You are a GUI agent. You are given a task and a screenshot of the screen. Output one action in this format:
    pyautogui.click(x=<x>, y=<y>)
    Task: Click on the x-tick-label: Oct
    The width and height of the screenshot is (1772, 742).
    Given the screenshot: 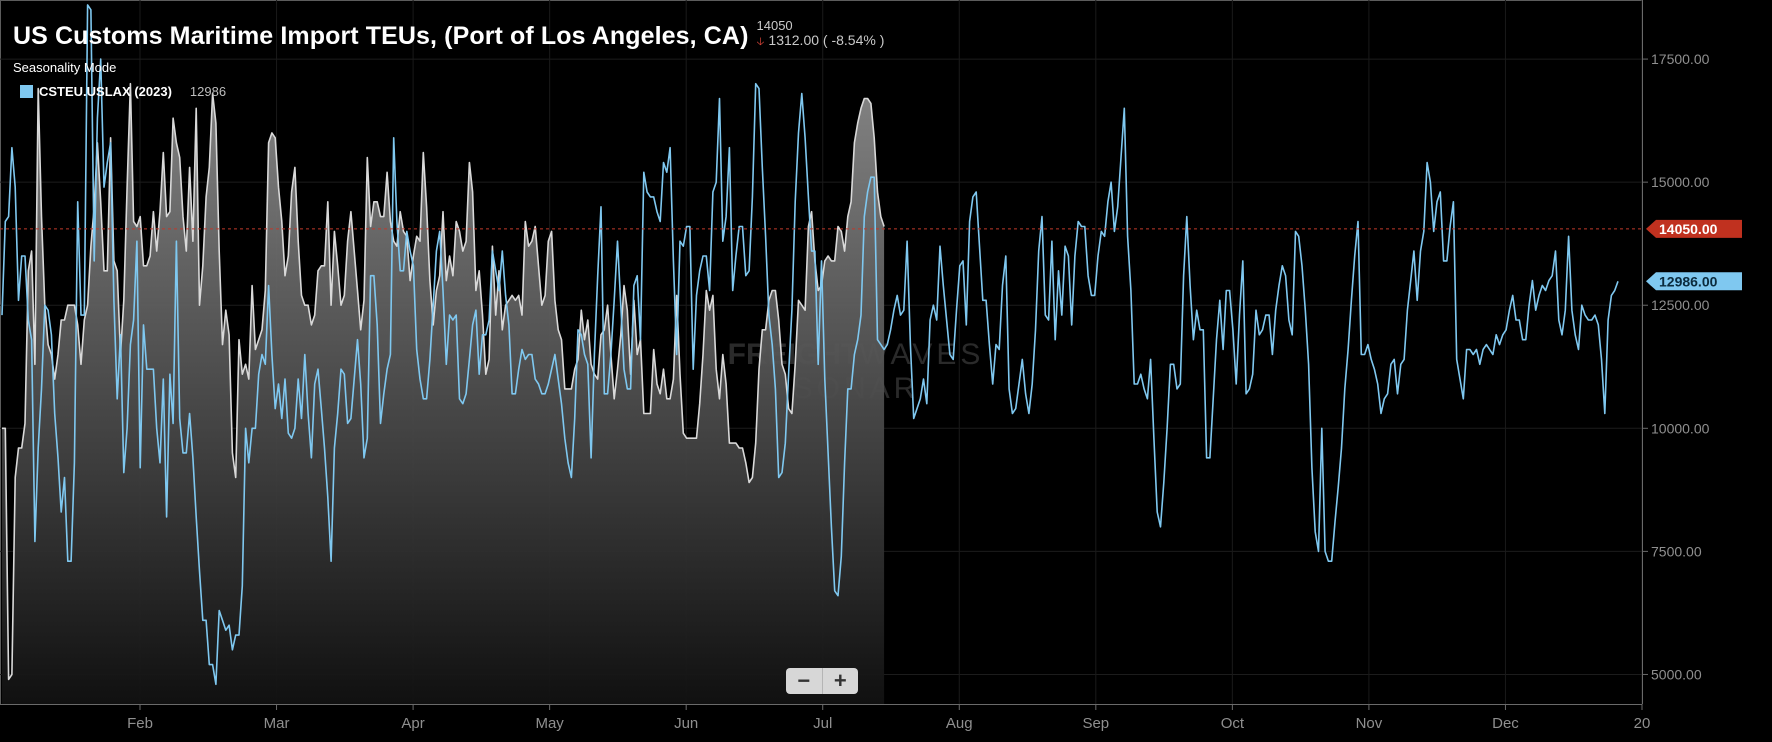 What is the action you would take?
    pyautogui.click(x=1233, y=723)
    